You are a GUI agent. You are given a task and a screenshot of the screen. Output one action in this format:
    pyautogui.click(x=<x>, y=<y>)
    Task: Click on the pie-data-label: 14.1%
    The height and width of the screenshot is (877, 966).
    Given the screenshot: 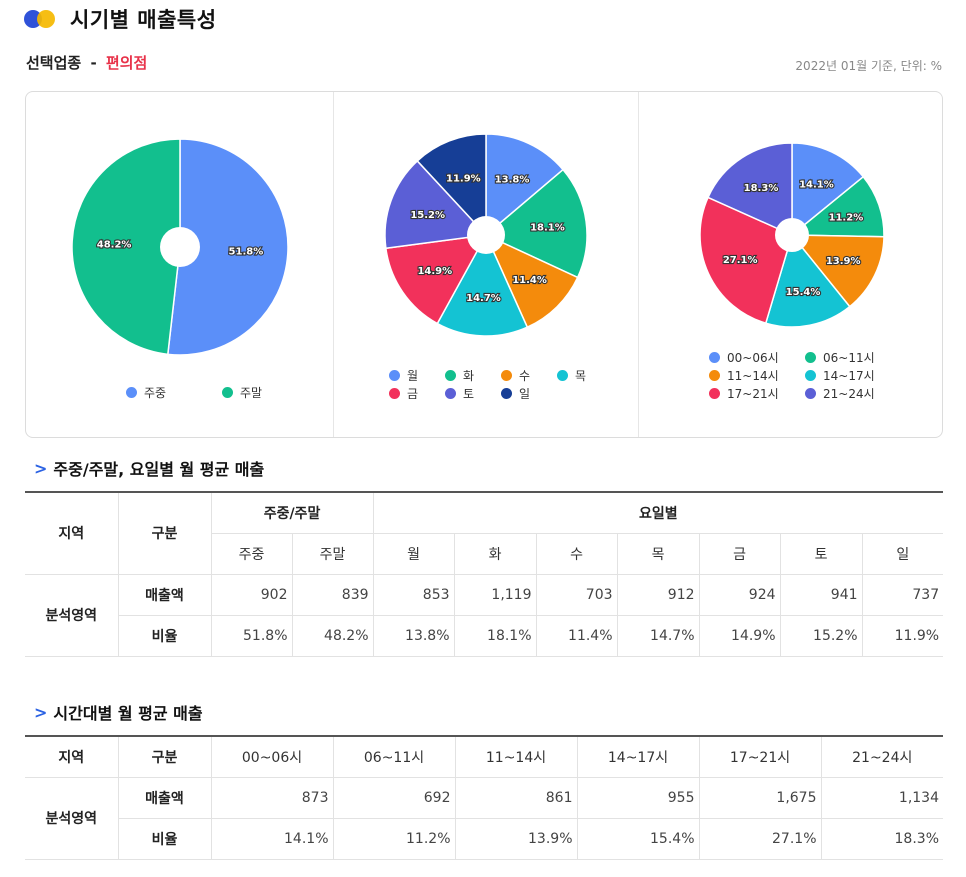 What is the action you would take?
    pyautogui.click(x=816, y=185)
    